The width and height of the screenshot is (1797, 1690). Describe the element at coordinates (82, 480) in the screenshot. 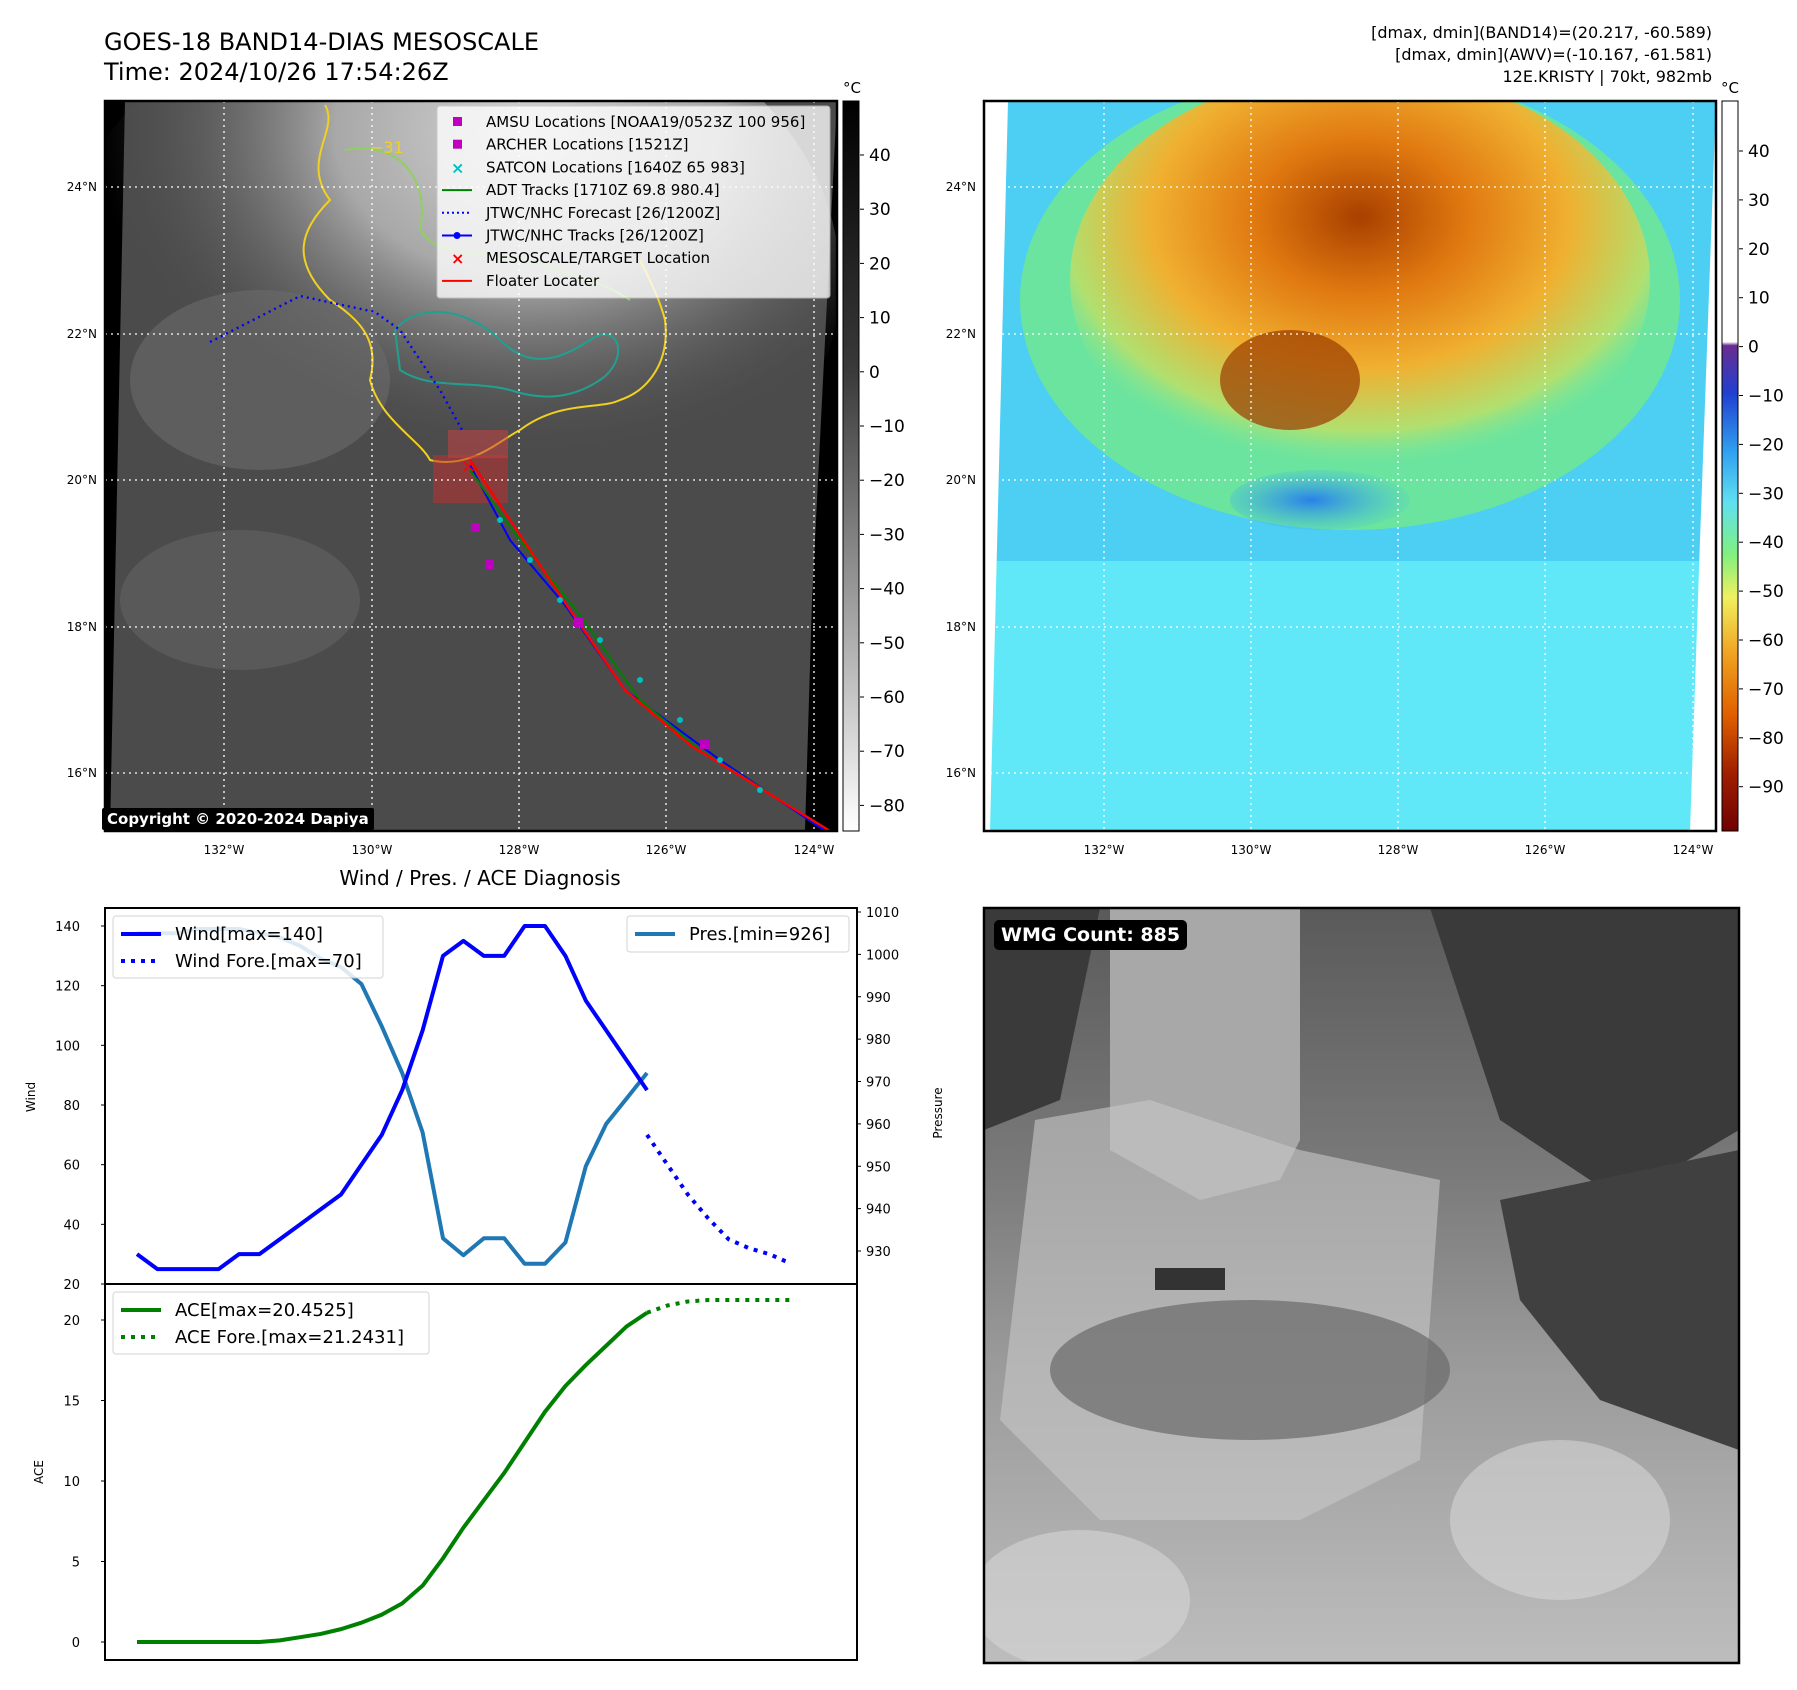

I see `map1-lat-label: 20°N` at that location.